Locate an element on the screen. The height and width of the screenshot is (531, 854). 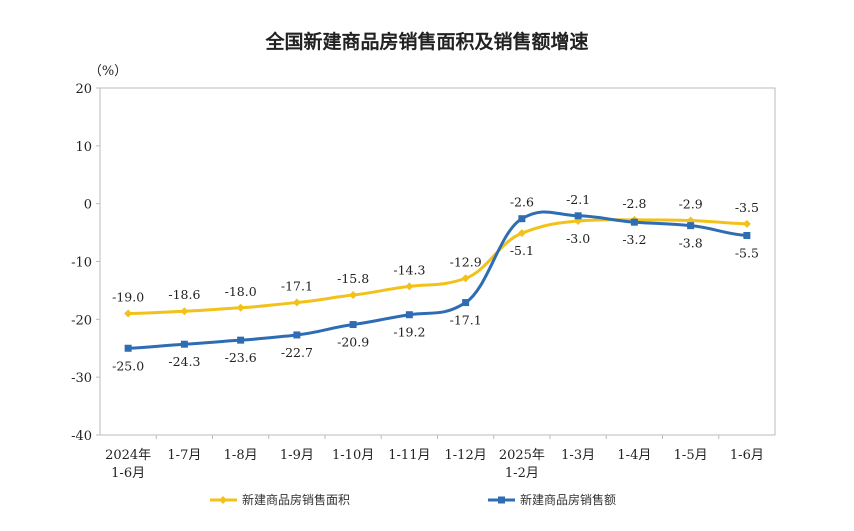
x-tick-label: 2024年 is located at coordinates (128, 455).